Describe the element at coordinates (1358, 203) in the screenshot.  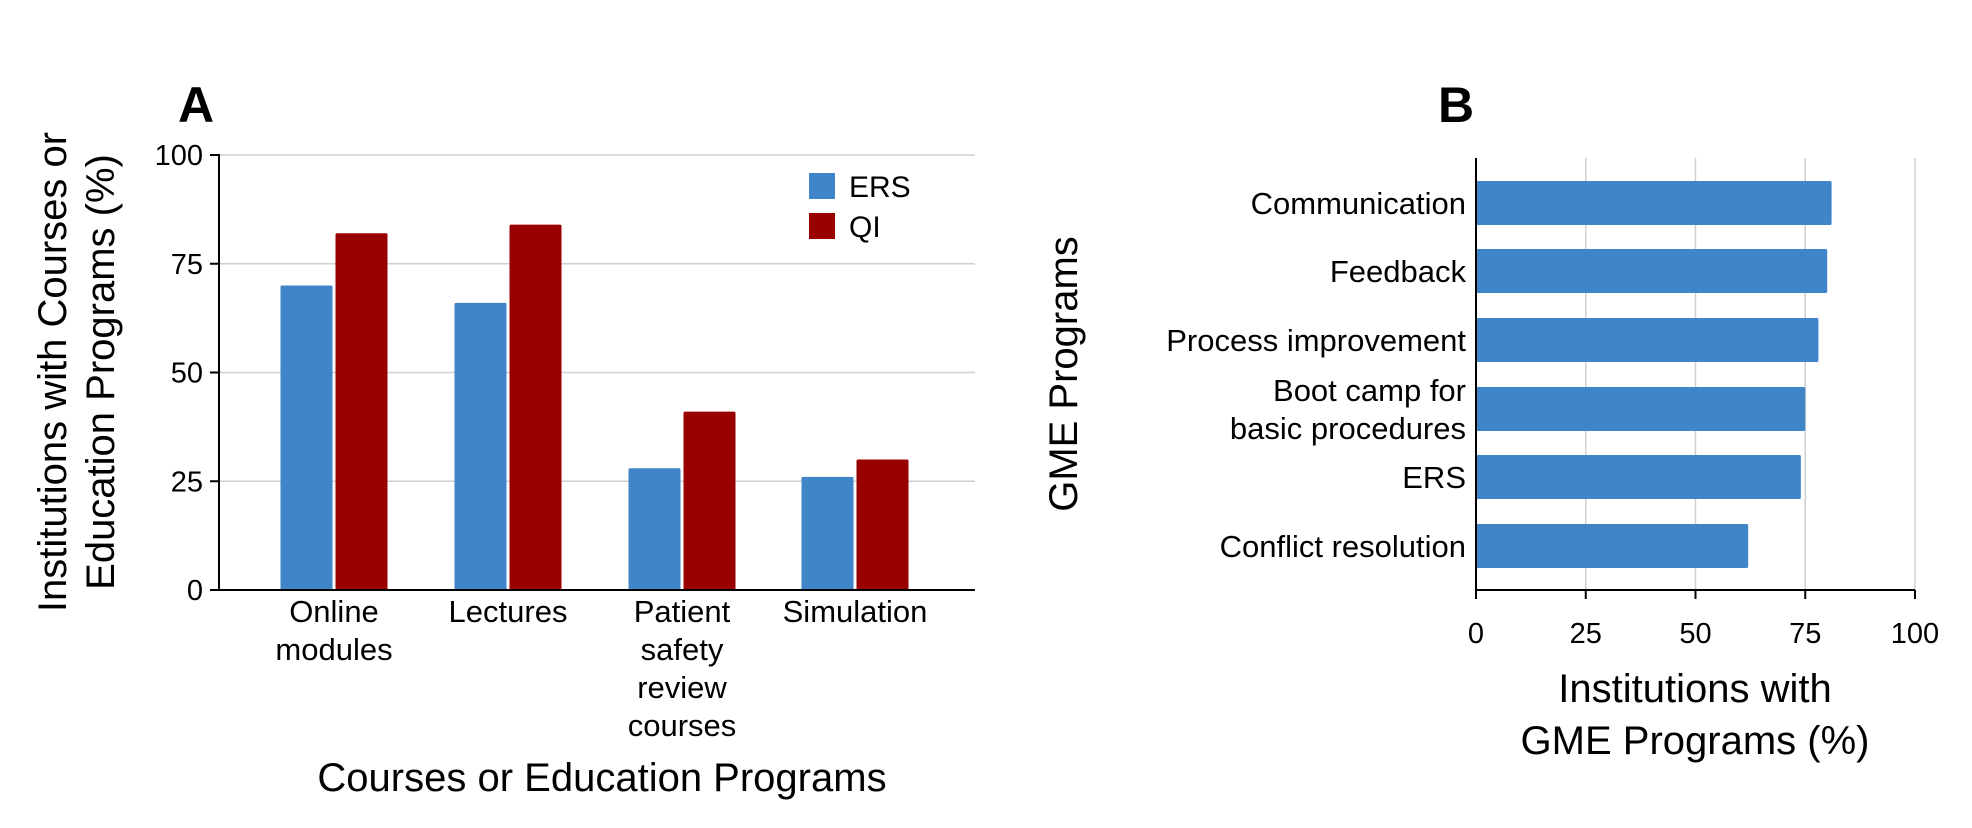
I see `panel-b-category-label: Communication` at that location.